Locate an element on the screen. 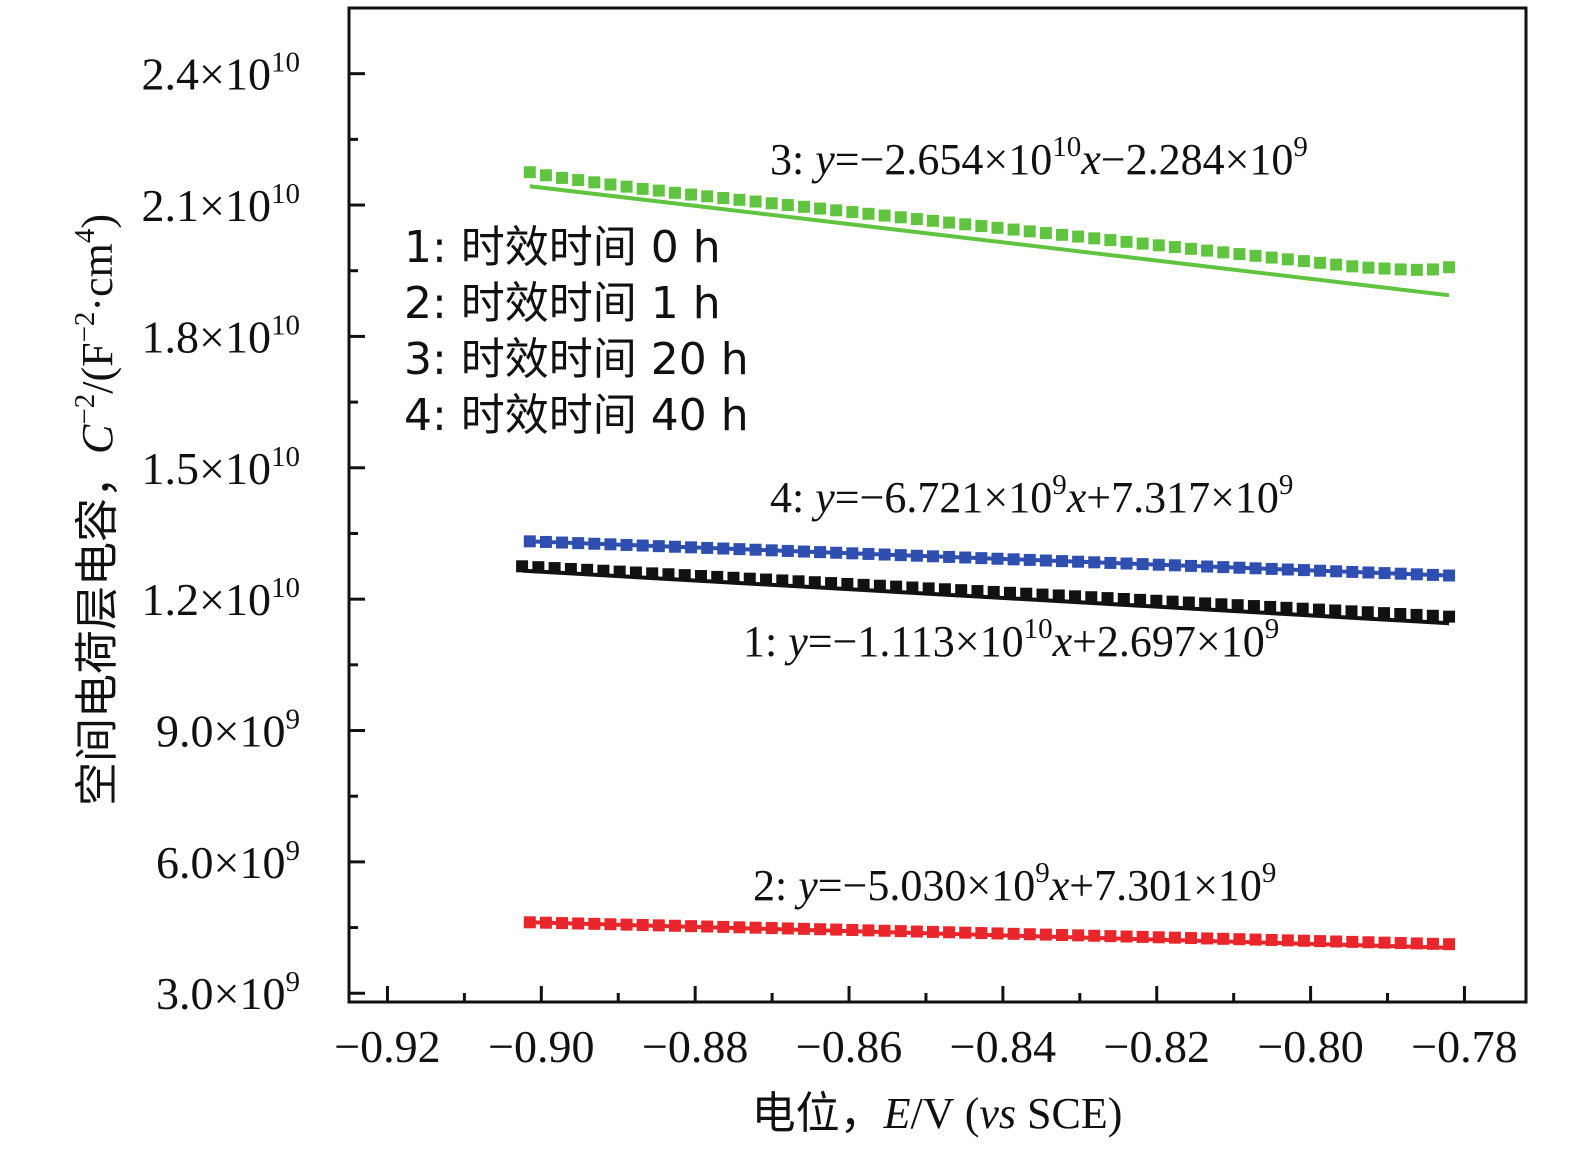 The height and width of the screenshot is (1156, 1575). equation-series-2: 2: y=−5.030×109x+7.301×109 is located at coordinates (1014, 883).